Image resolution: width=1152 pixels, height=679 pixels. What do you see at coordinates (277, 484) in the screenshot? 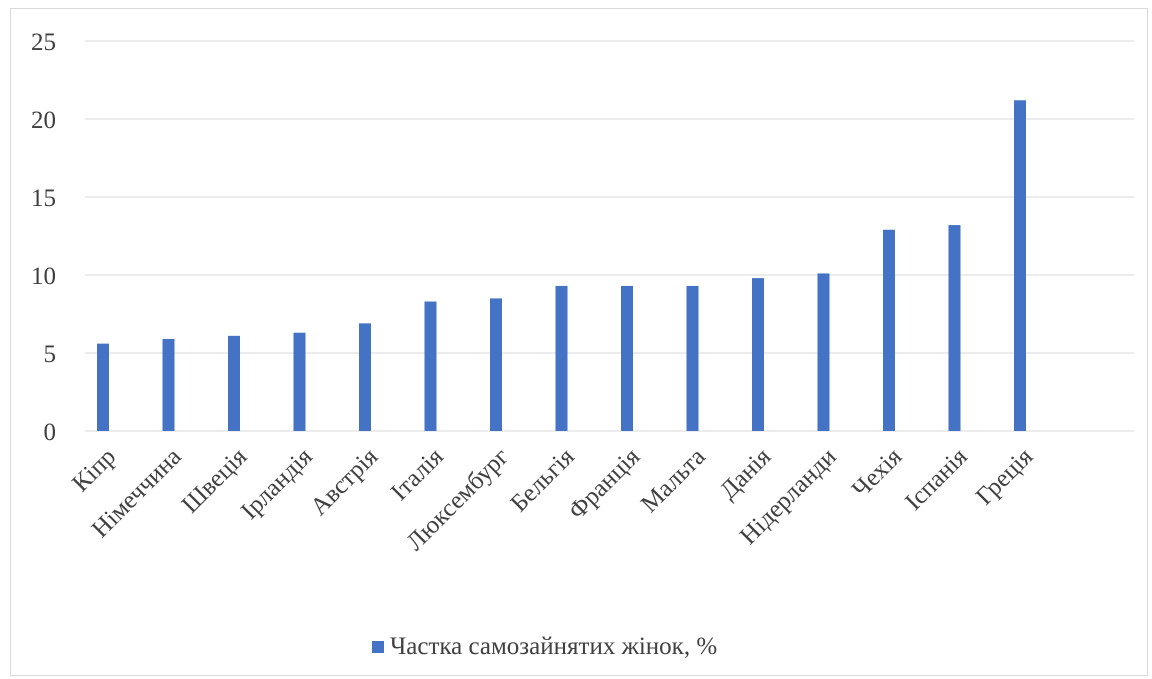
I see `x-tick-label: Ірландія` at bounding box center [277, 484].